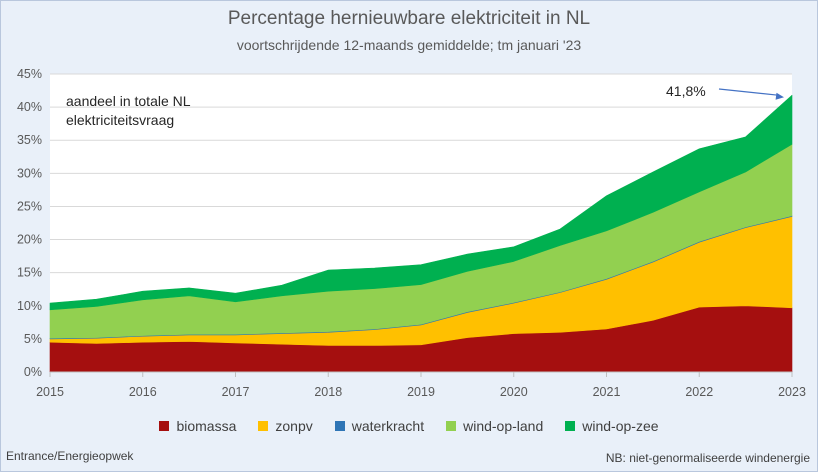 This screenshot has width=818, height=472. I want to click on x-tick-label: 2023, so click(792, 392).